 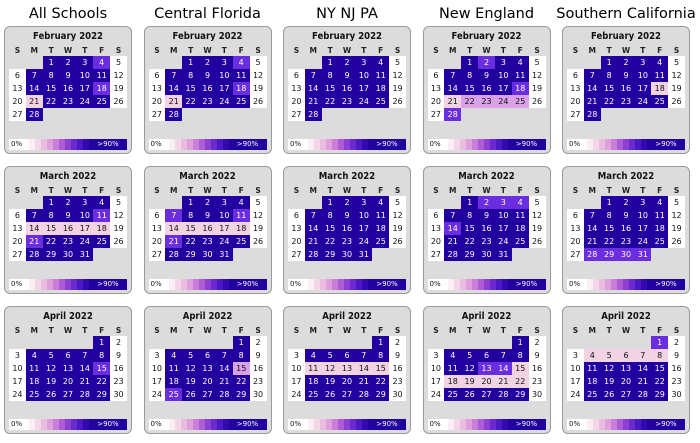 I want to click on legend-low-label: 0%, so click(x=19, y=284).